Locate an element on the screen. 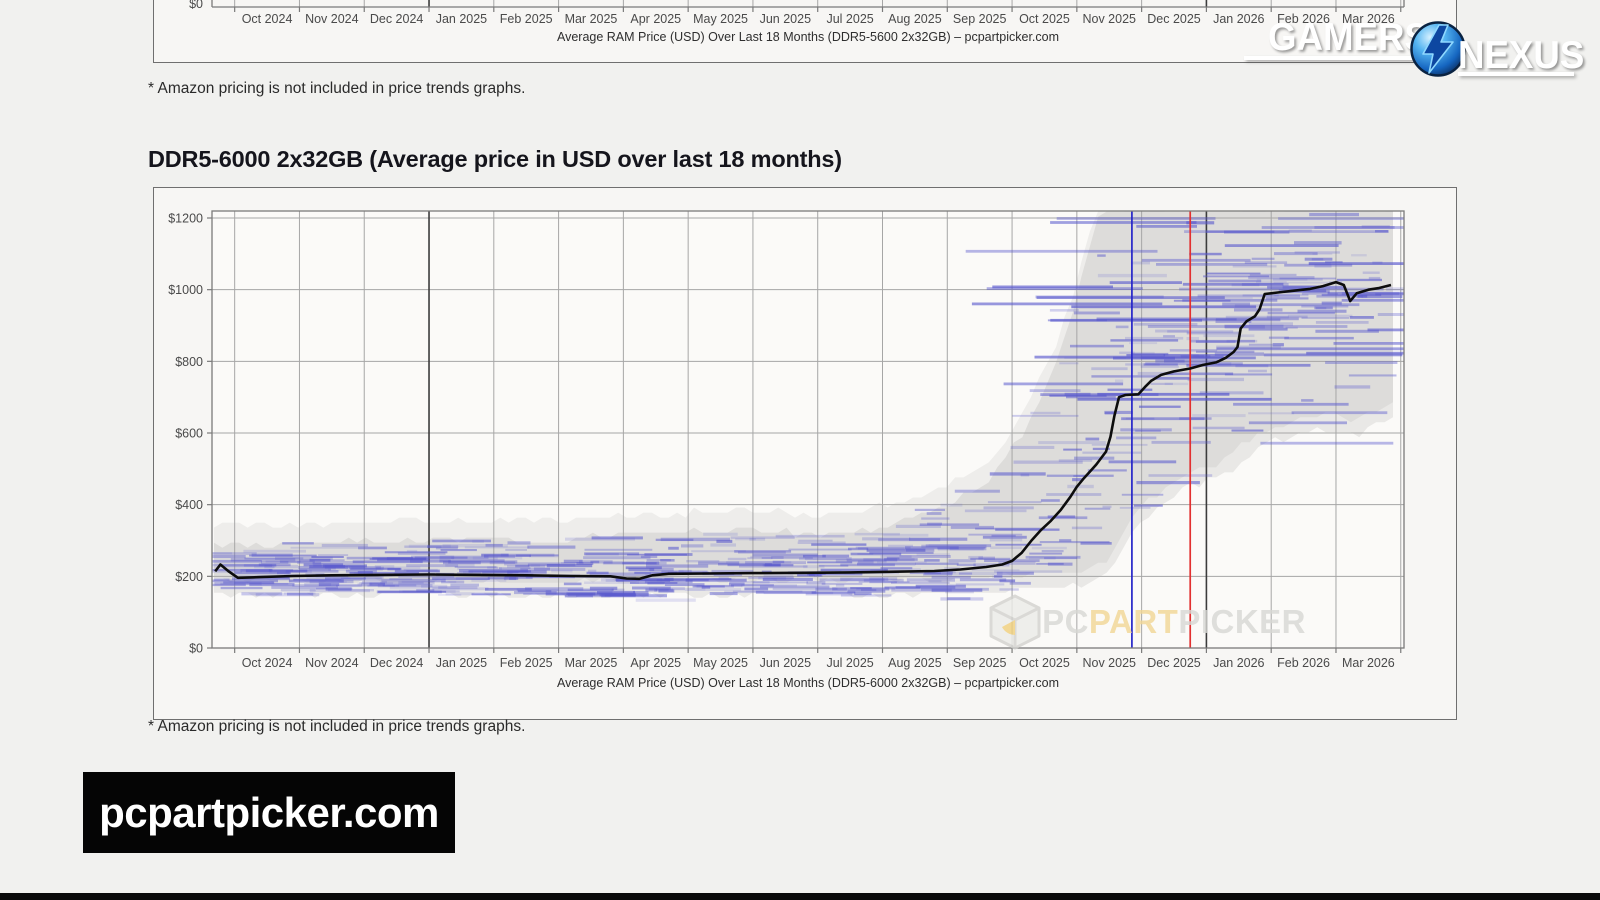 The image size is (1600, 900). watermark-picker: PICKER is located at coordinates (1242, 621).